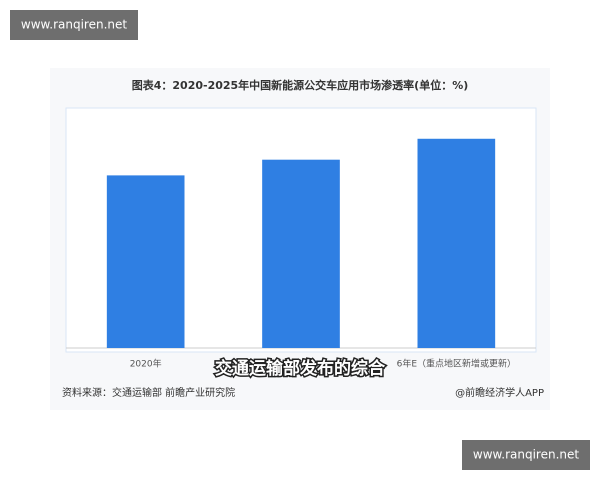 This screenshot has height=484, width=600. What do you see at coordinates (146, 364) in the screenshot?
I see `x-tick-label: 2020年` at bounding box center [146, 364].